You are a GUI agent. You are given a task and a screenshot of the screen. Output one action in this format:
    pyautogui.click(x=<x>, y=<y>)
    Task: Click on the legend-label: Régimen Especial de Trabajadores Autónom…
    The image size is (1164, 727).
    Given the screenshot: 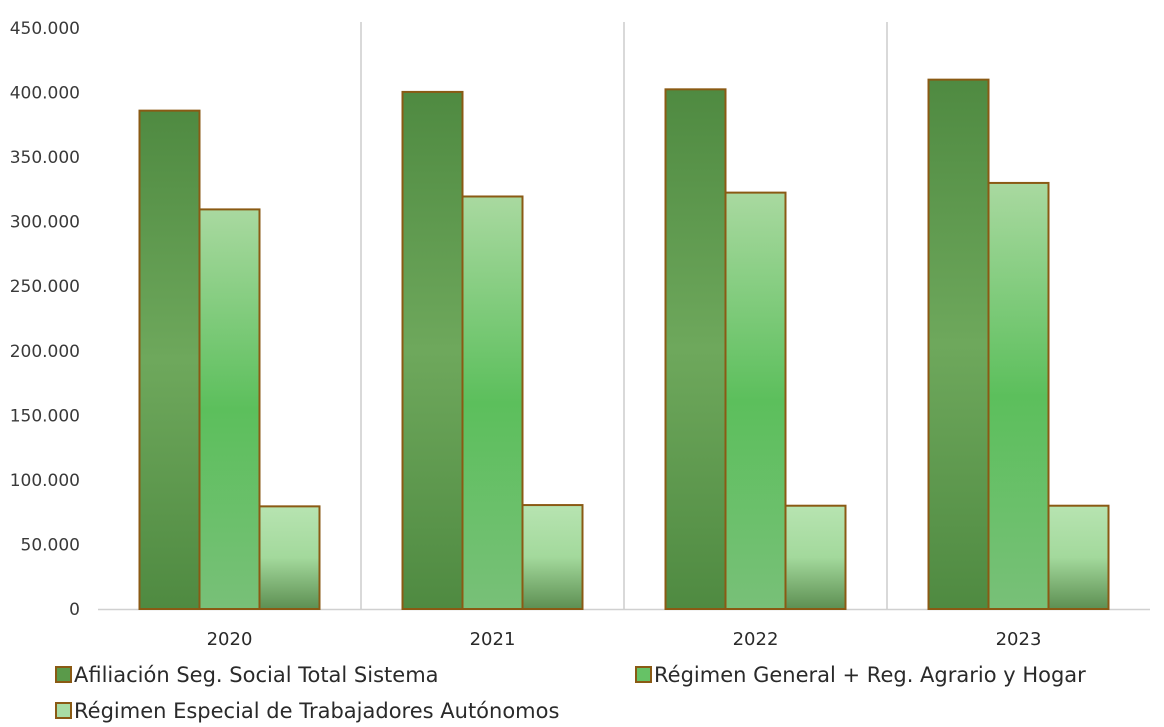 What is the action you would take?
    pyautogui.click(x=316, y=711)
    